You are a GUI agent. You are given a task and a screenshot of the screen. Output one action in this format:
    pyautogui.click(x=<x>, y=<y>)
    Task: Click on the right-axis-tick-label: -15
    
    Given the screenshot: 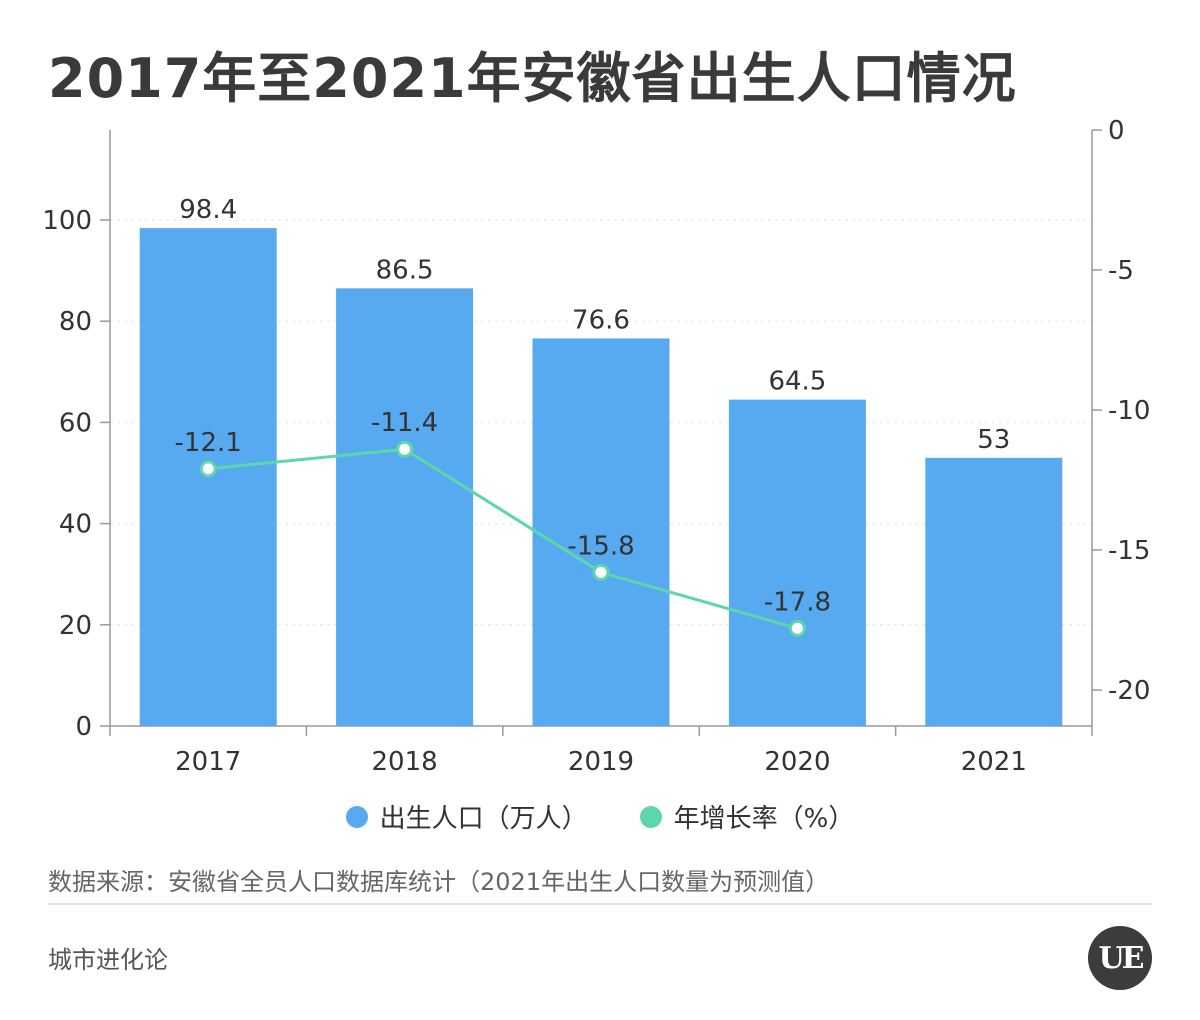 What is the action you would take?
    pyautogui.click(x=1129, y=551)
    